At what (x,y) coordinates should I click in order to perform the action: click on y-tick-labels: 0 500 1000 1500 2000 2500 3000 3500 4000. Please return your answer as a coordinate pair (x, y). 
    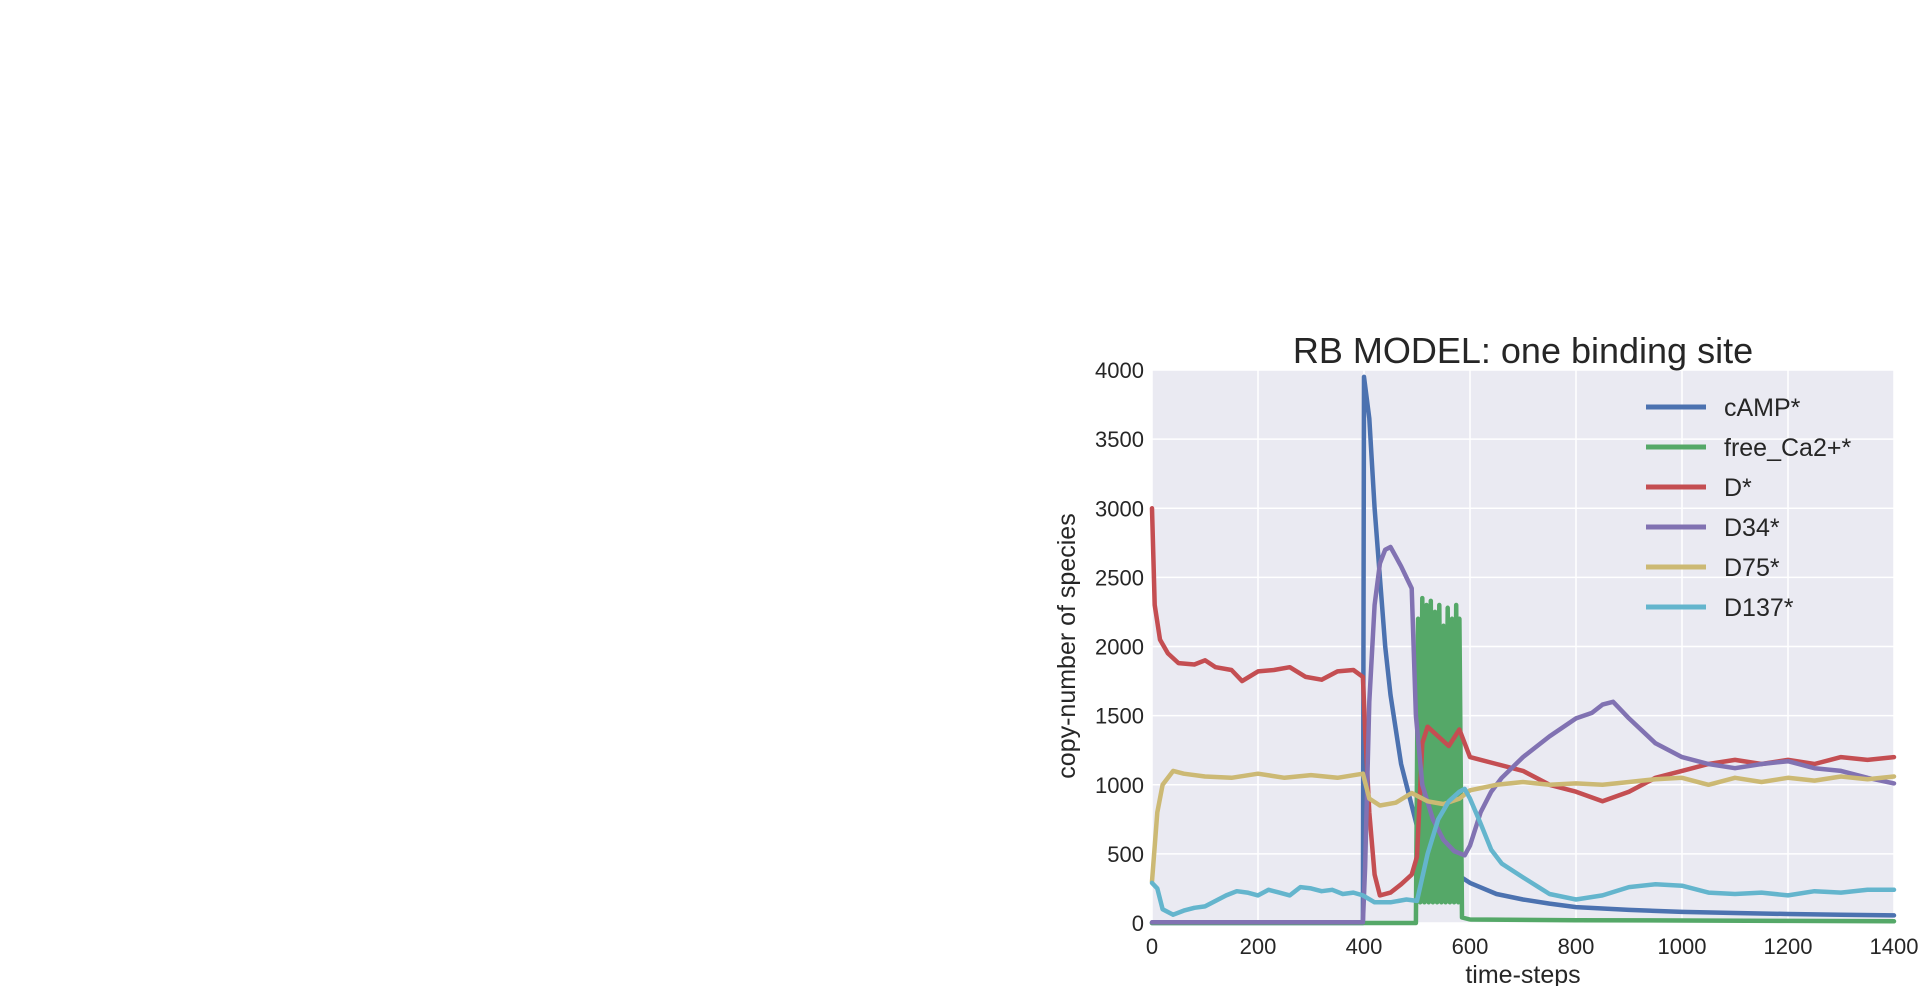
    Looking at the image, I should click on (1119, 647).